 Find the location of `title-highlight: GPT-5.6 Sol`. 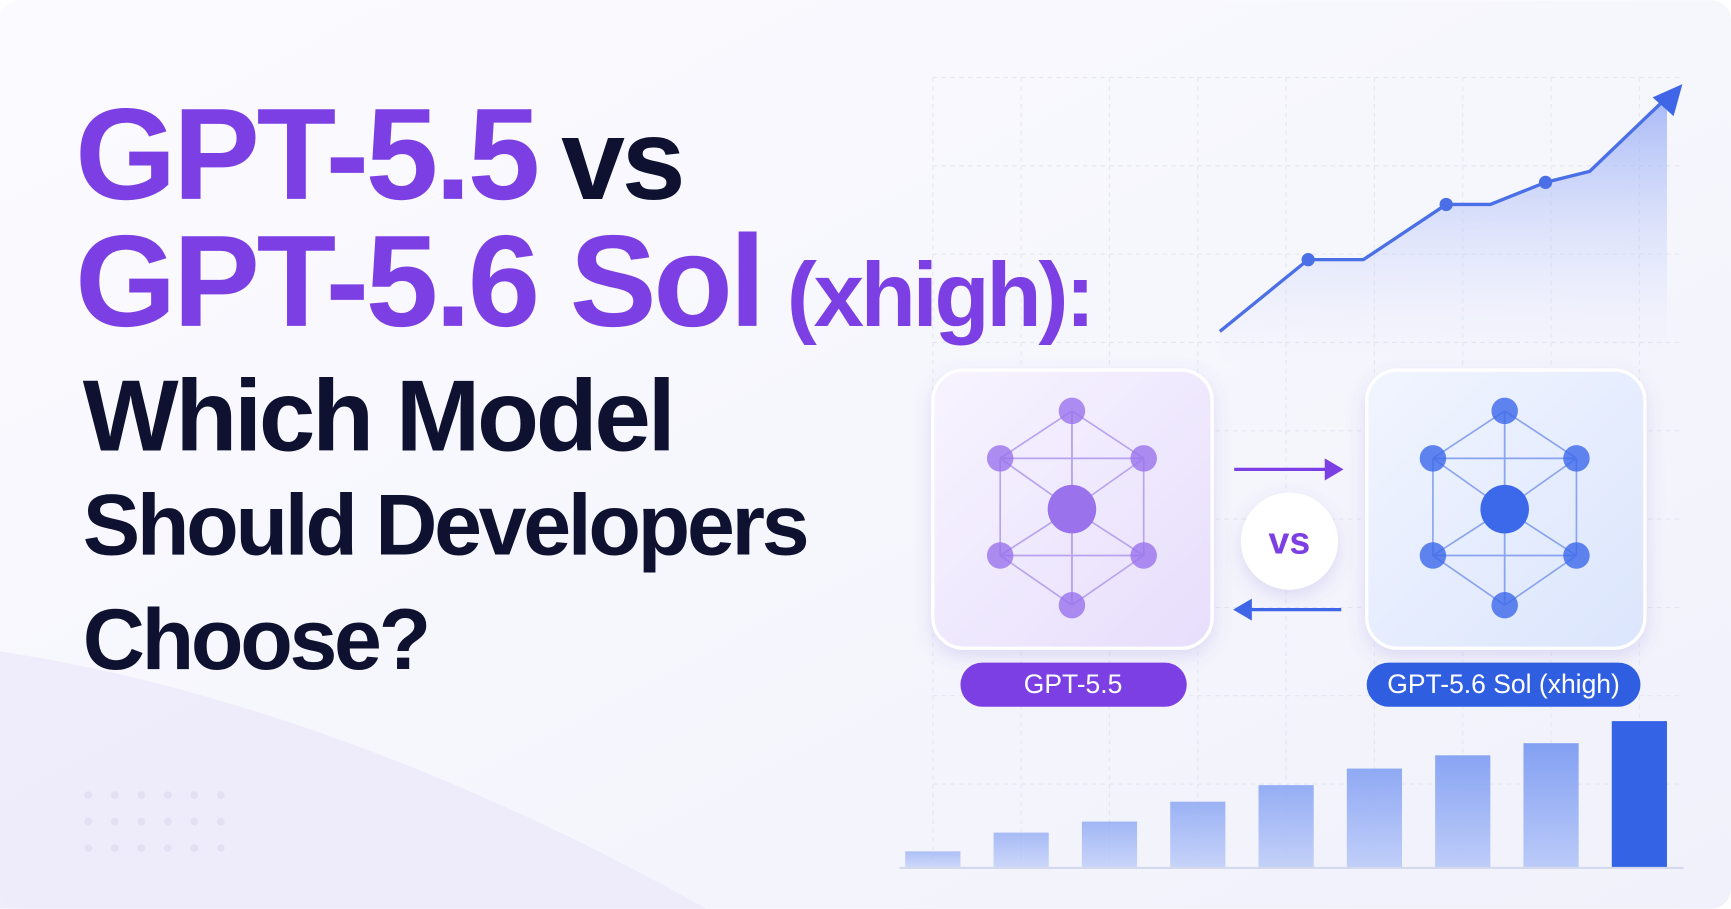

title-highlight: GPT-5.6 Sol is located at coordinates (418, 281).